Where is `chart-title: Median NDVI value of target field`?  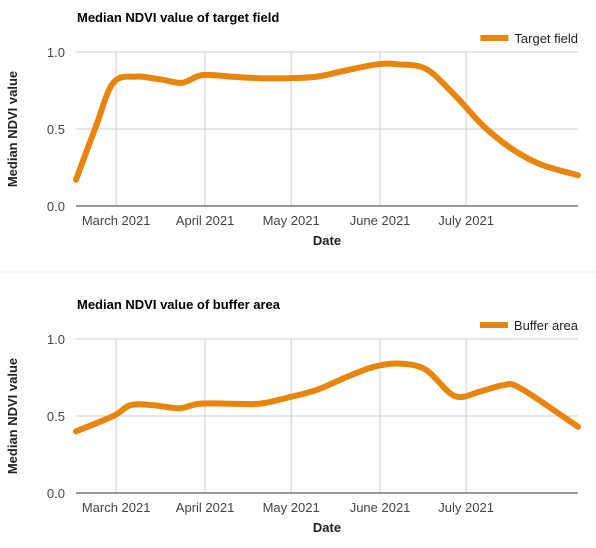
chart-title: Median NDVI value of target field is located at coordinates (178, 17).